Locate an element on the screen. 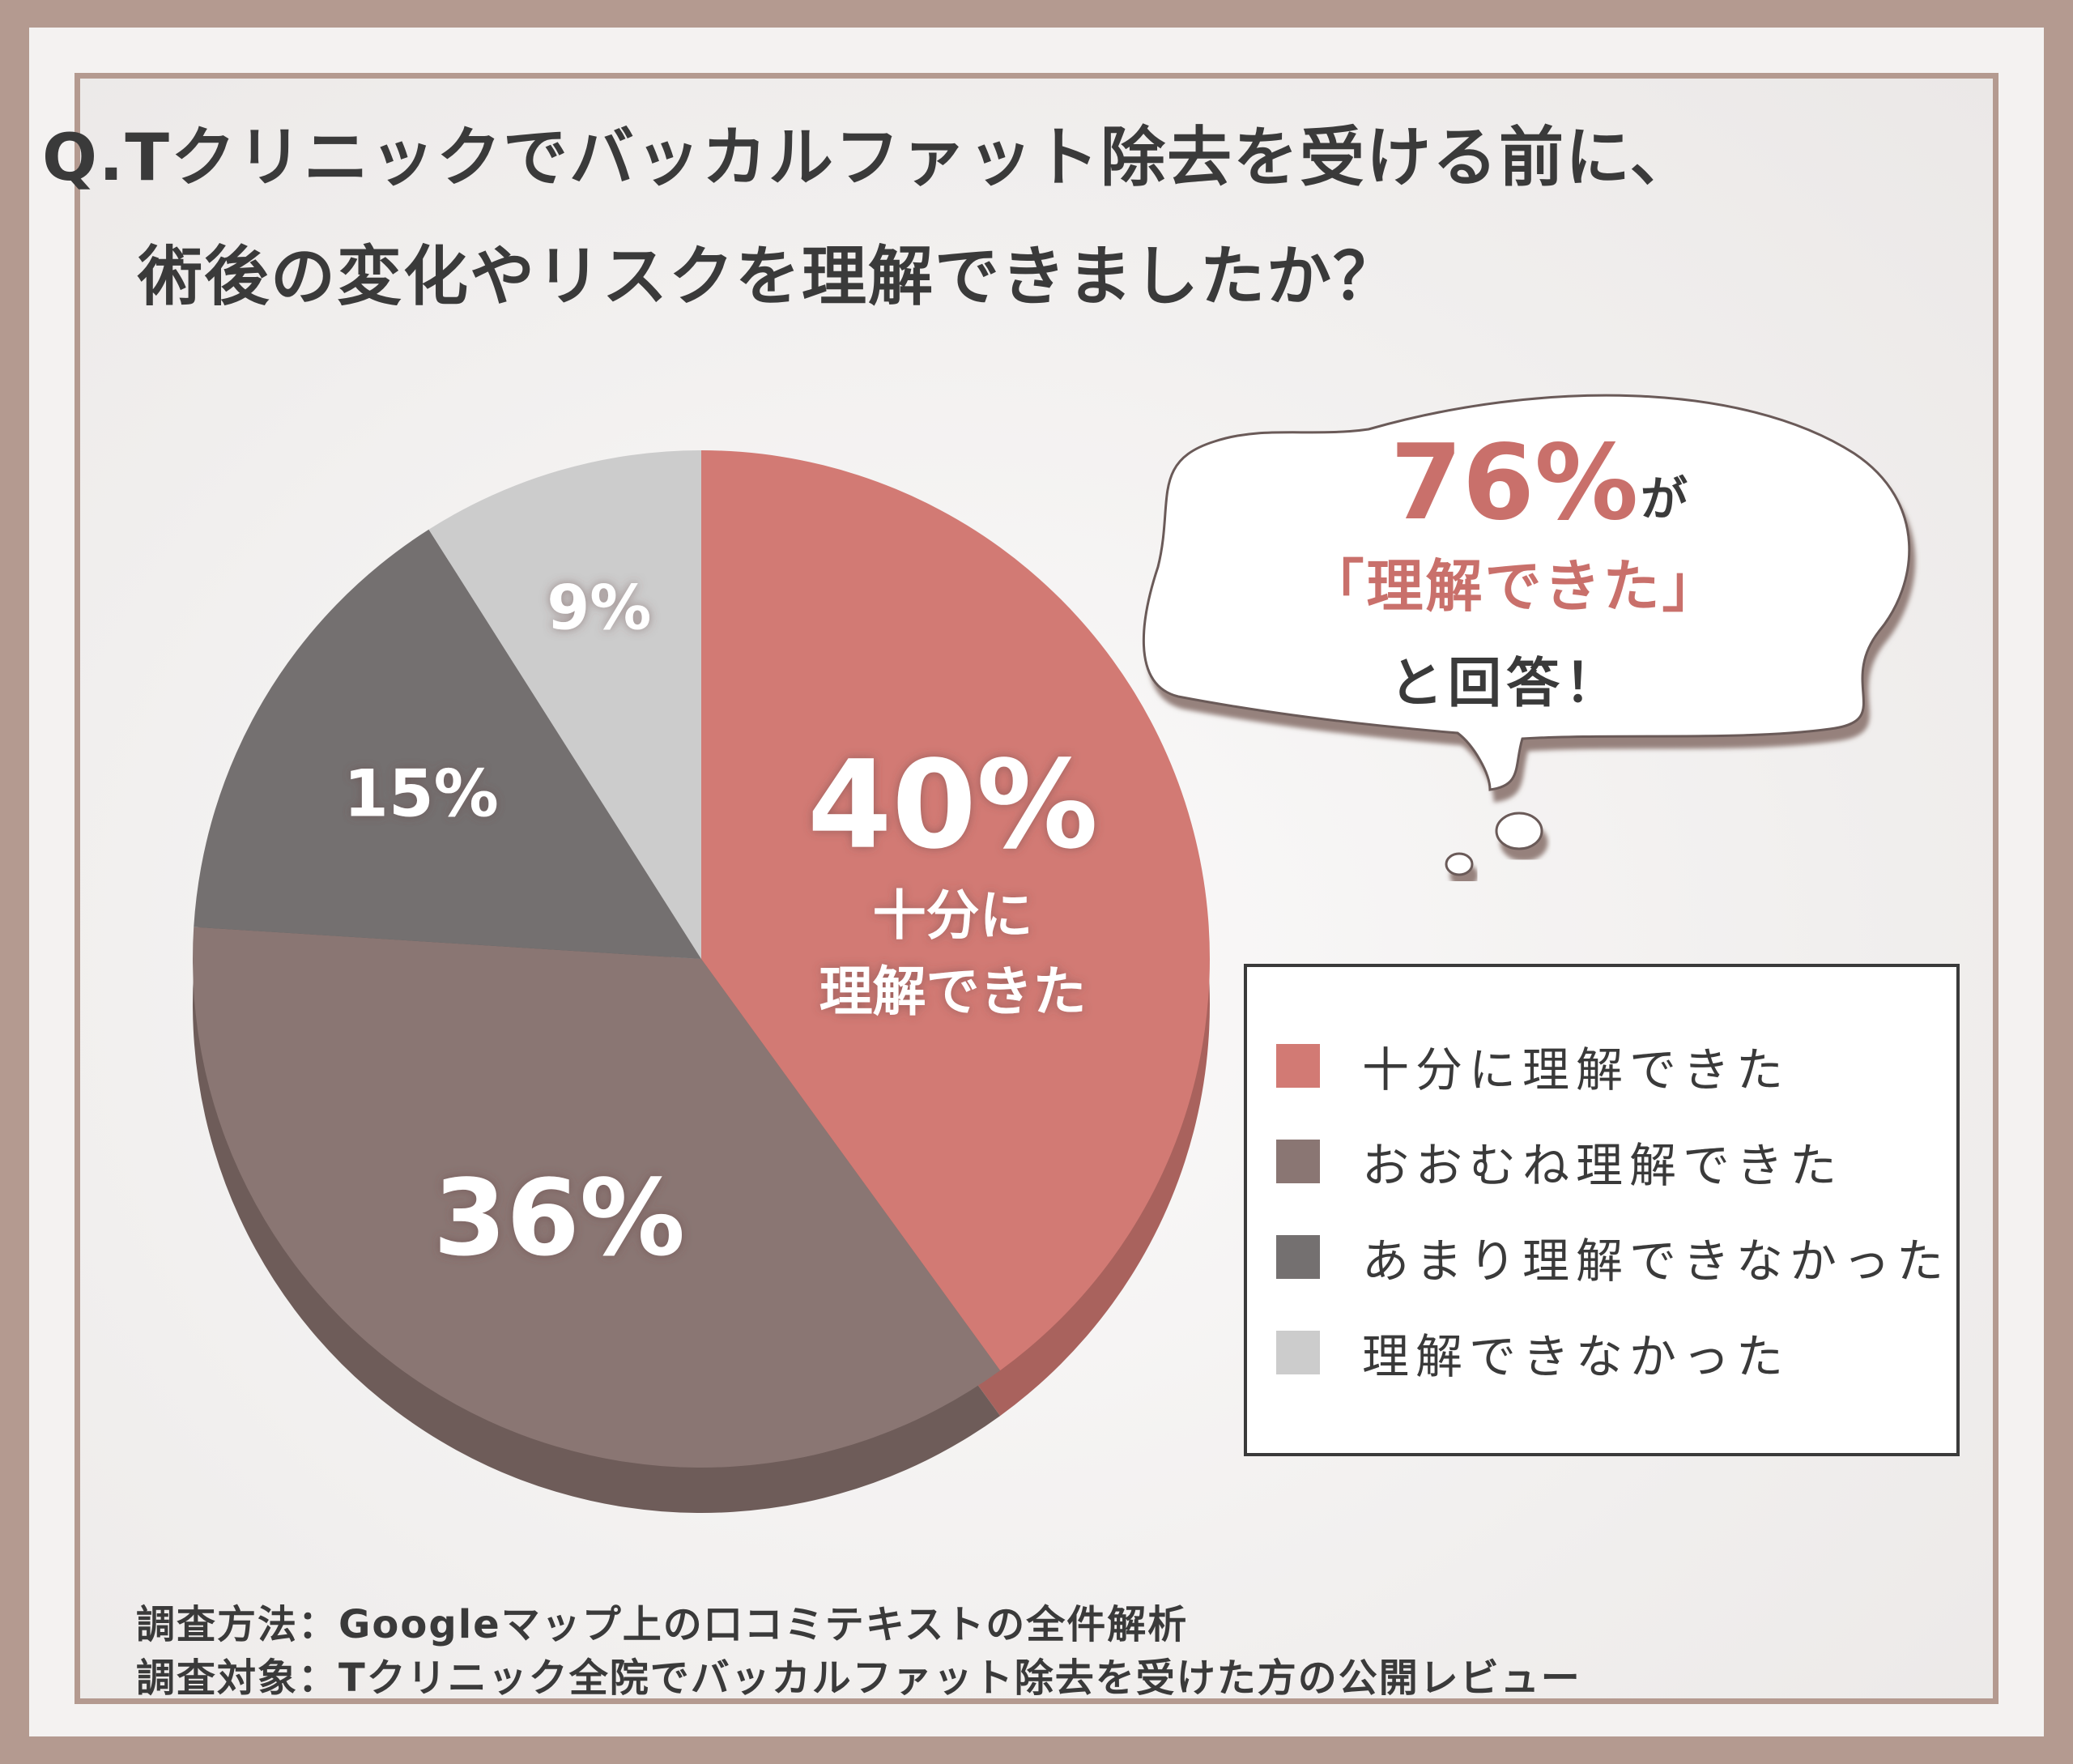  speech-bubble: 76% が 「理解できた」 と回答！ is located at coordinates (1527, 635).